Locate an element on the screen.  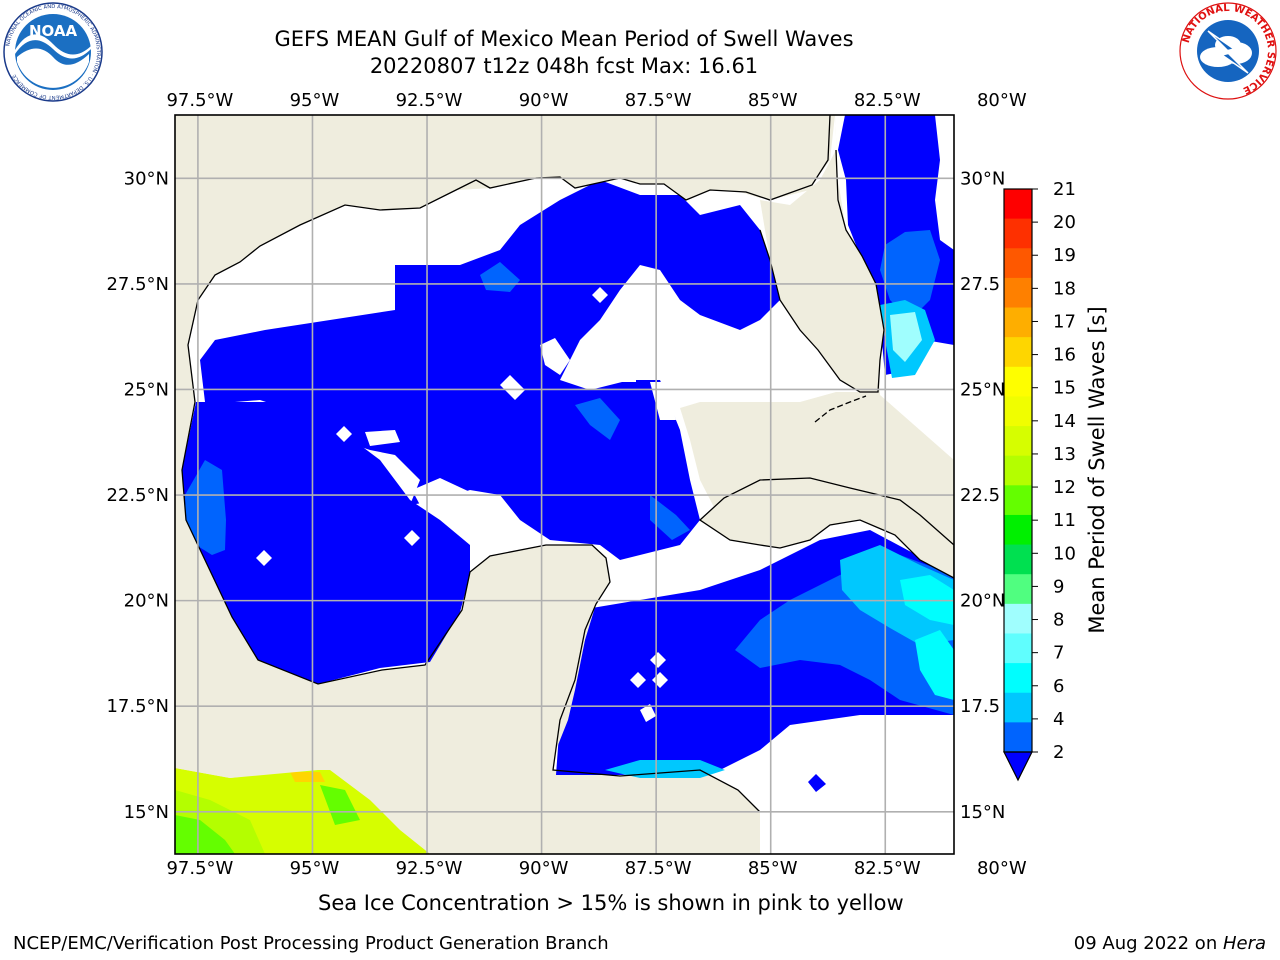
colorbar-tick-label: 14 is located at coordinates (1064, 421).